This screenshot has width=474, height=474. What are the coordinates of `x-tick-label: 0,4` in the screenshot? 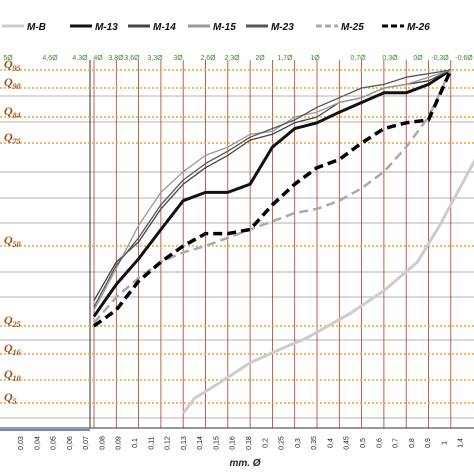 It's located at (330, 443).